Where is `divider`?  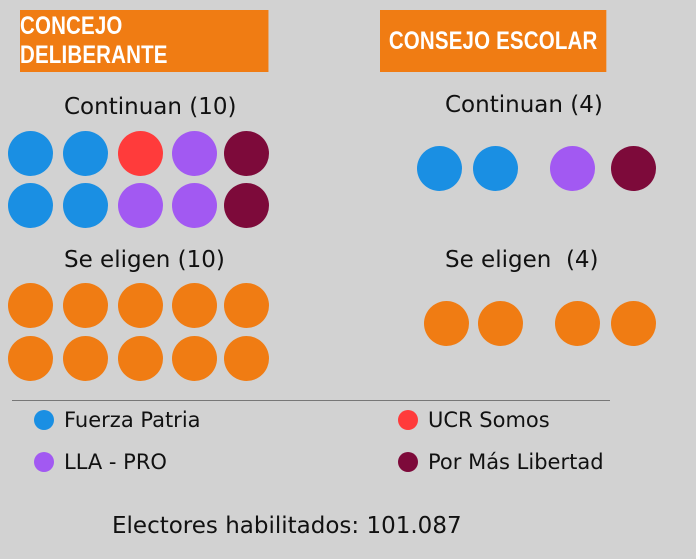 divider is located at coordinates (311, 400).